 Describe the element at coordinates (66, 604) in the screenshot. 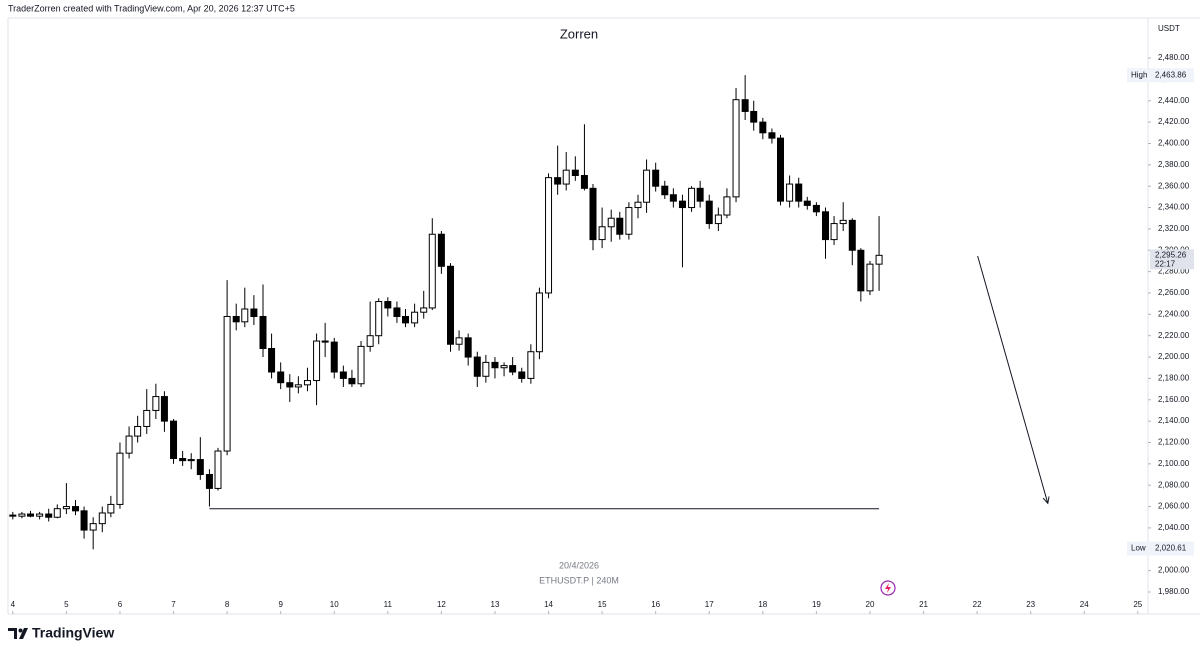

I see `x-tick-label: 5` at that location.